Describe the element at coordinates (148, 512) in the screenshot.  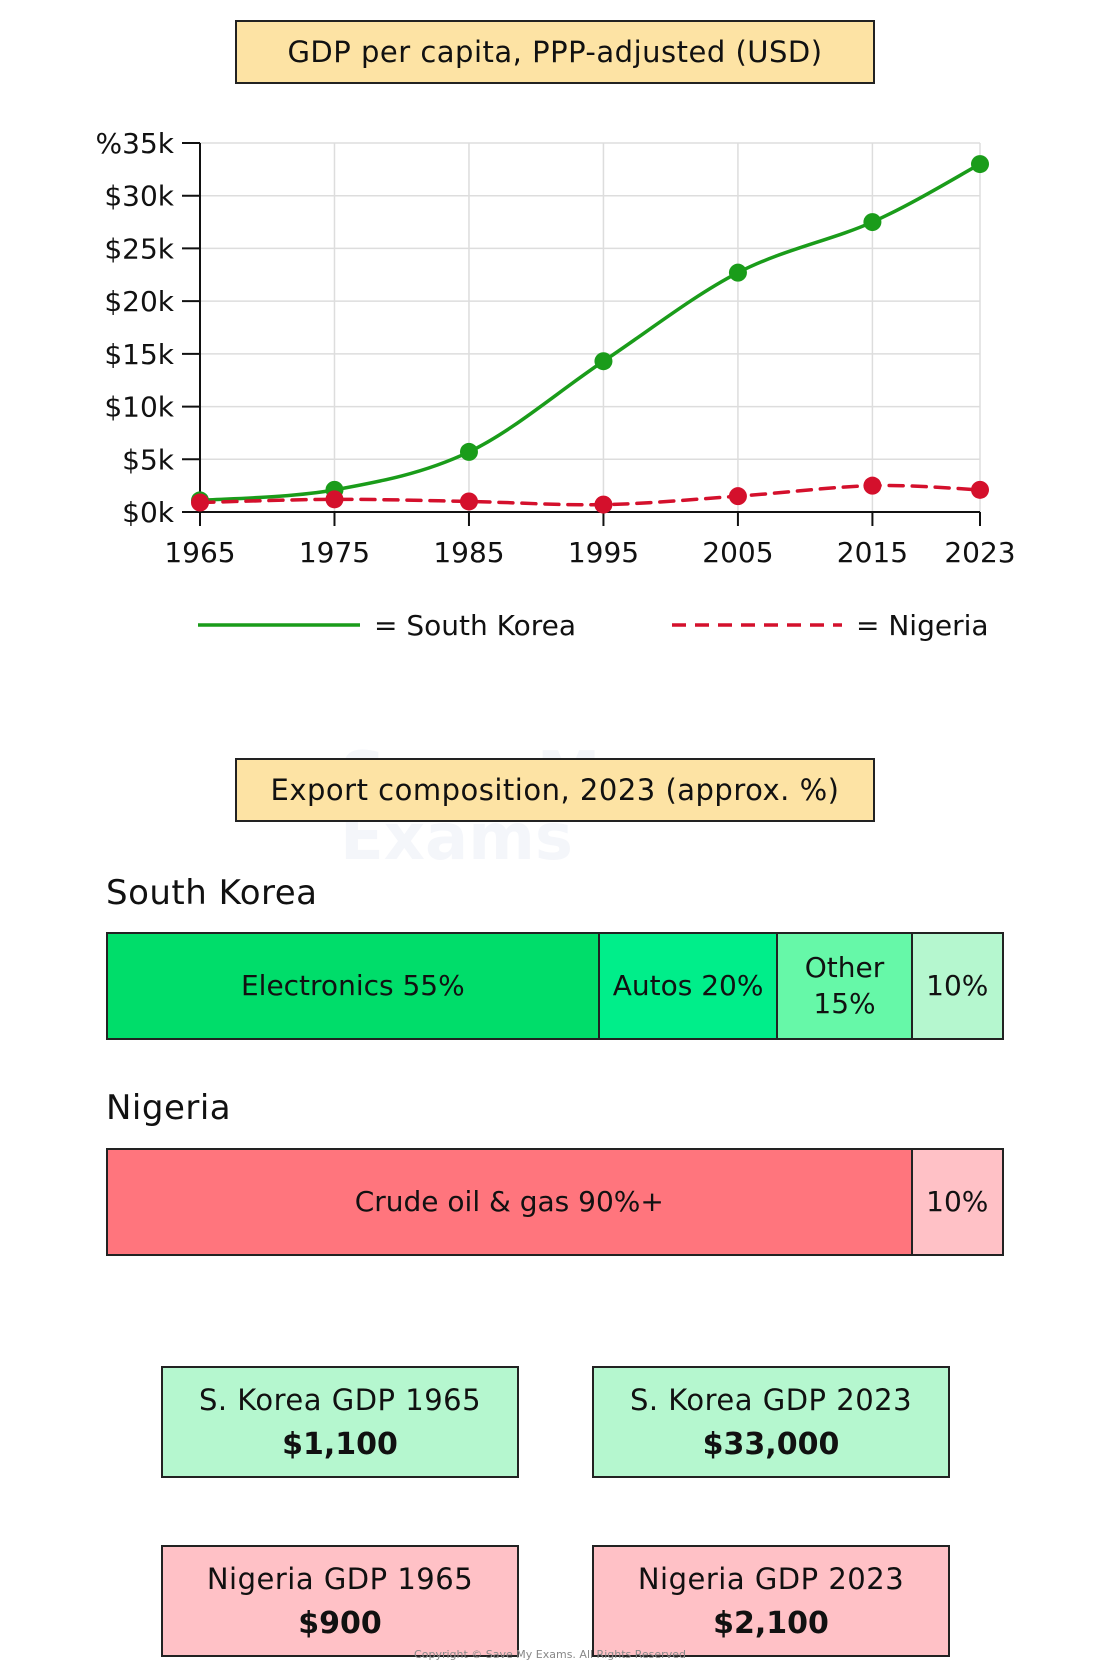
I see `y-tick-label: $0k` at that location.